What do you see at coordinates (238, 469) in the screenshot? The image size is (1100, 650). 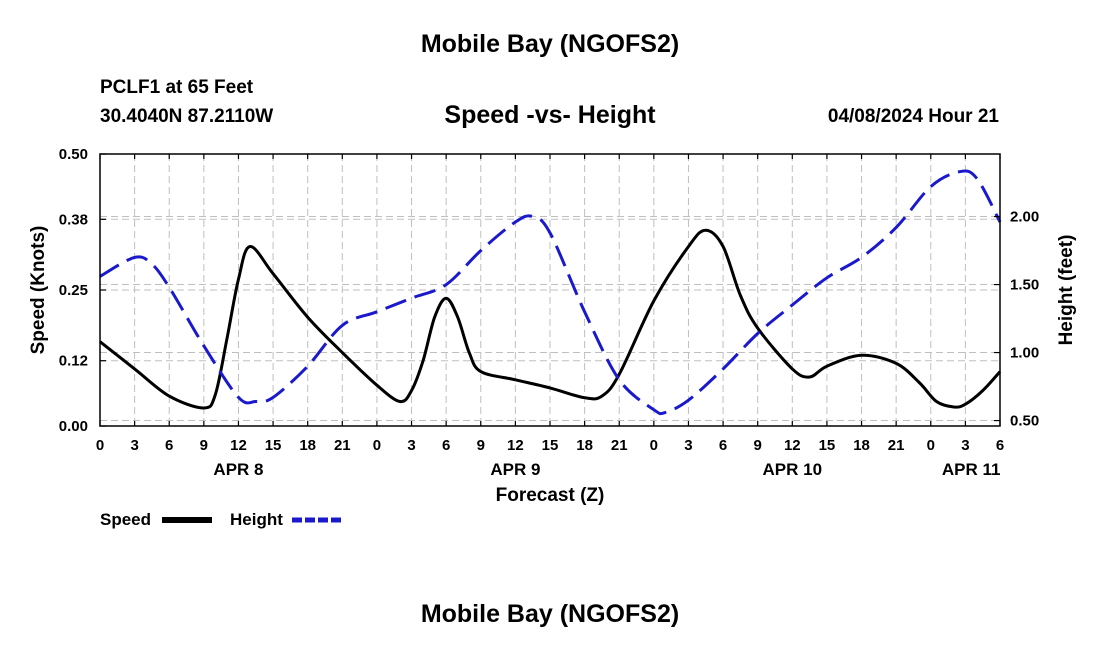 I see `day-label: APR 8` at bounding box center [238, 469].